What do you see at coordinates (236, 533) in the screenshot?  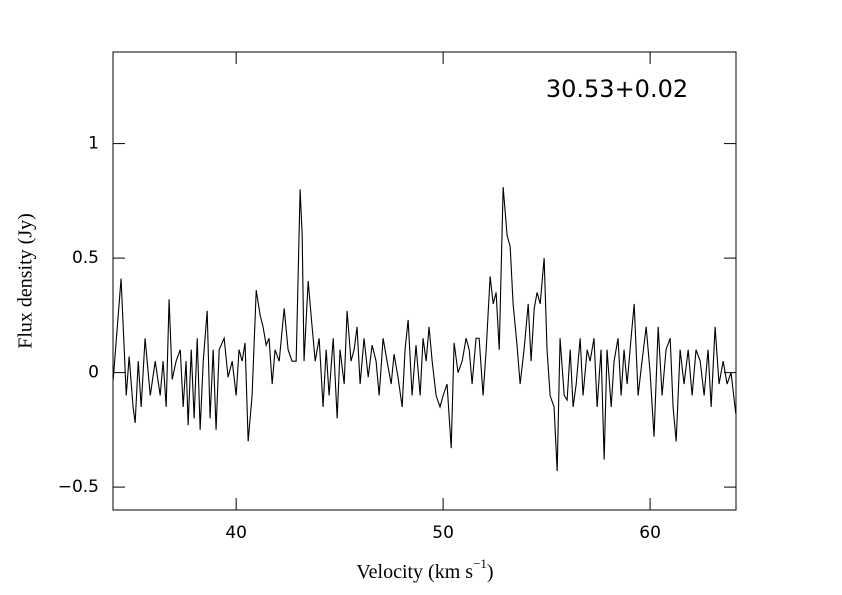 I see `x-tick-label: 40` at bounding box center [236, 533].